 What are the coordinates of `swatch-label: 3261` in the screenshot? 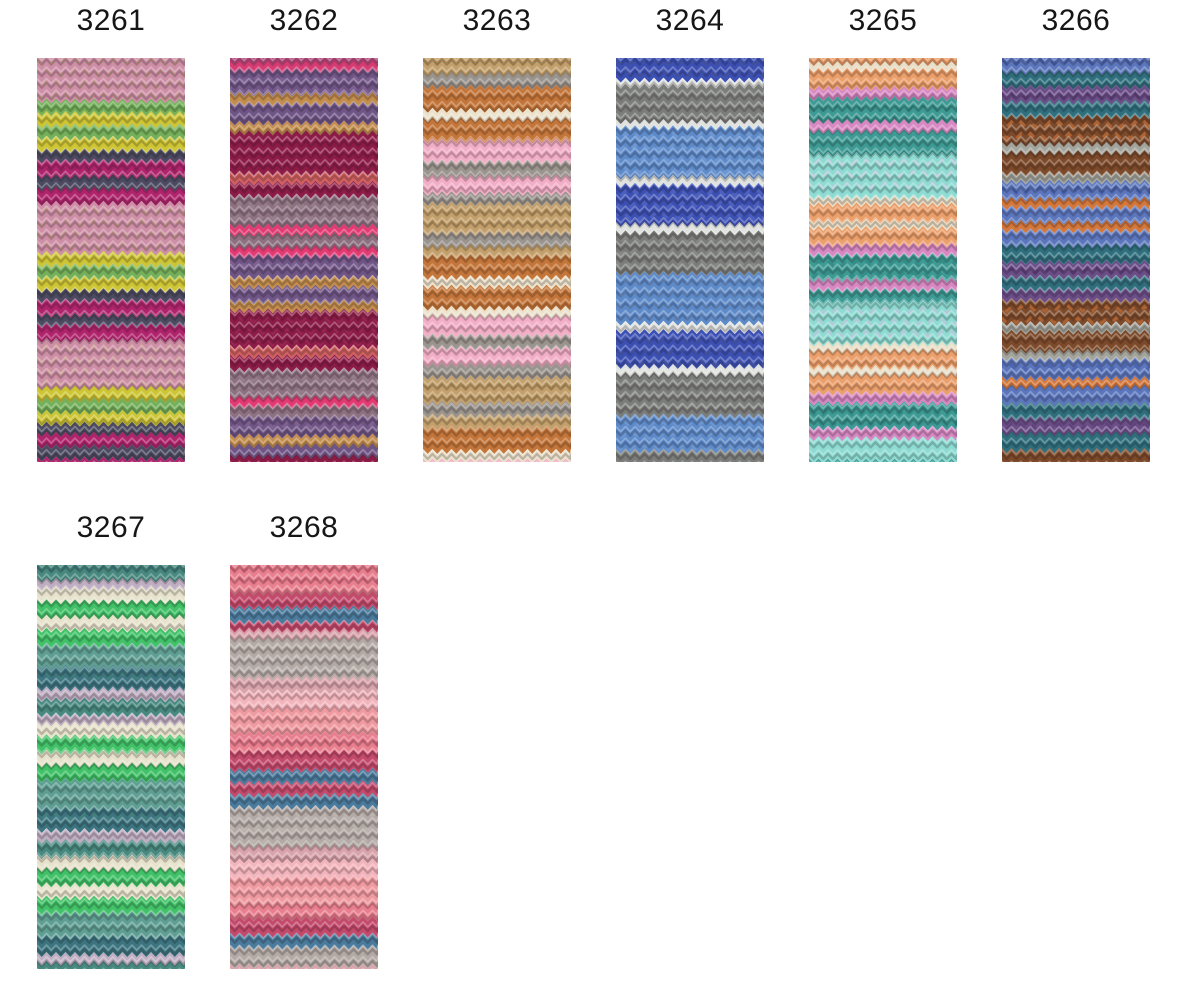 It's located at (111, 20).